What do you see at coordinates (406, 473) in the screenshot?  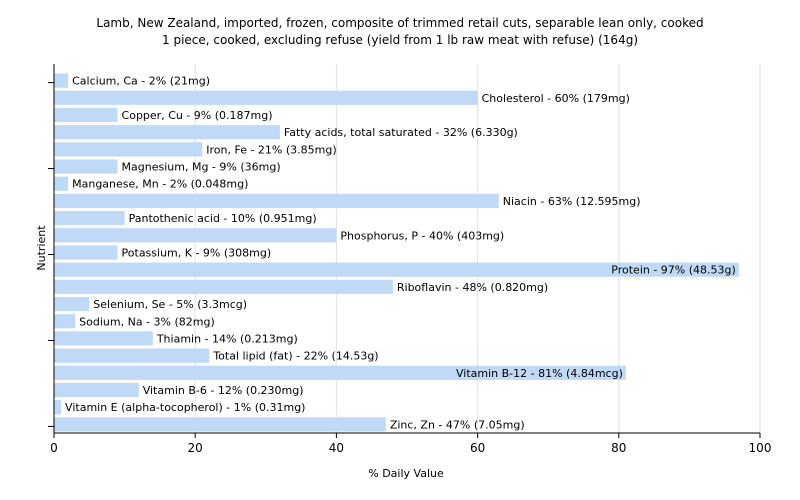 I see `x-axis-title: % Daily Value` at bounding box center [406, 473].